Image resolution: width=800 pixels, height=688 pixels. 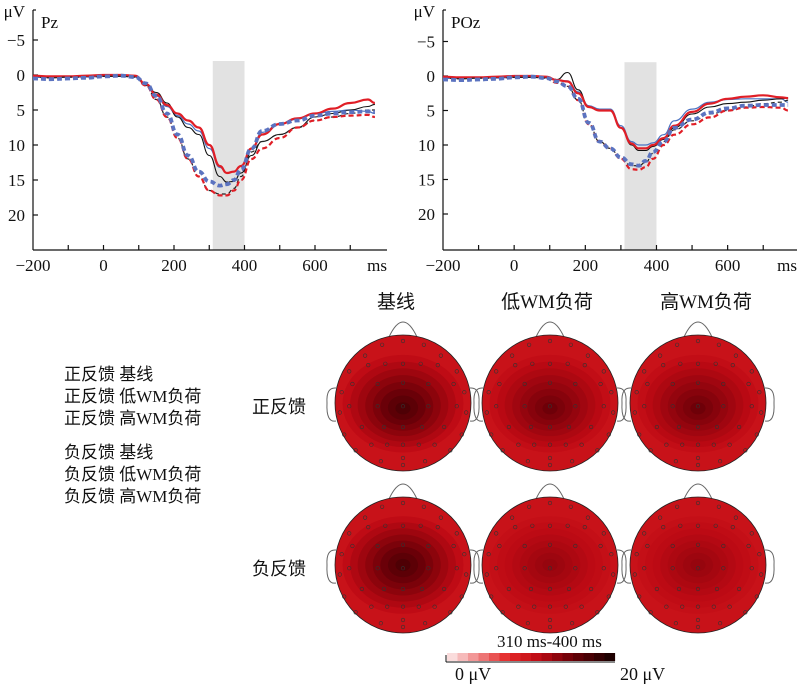 What do you see at coordinates (174, 265) in the screenshot?
I see `x-tick-label: 200` at bounding box center [174, 265].